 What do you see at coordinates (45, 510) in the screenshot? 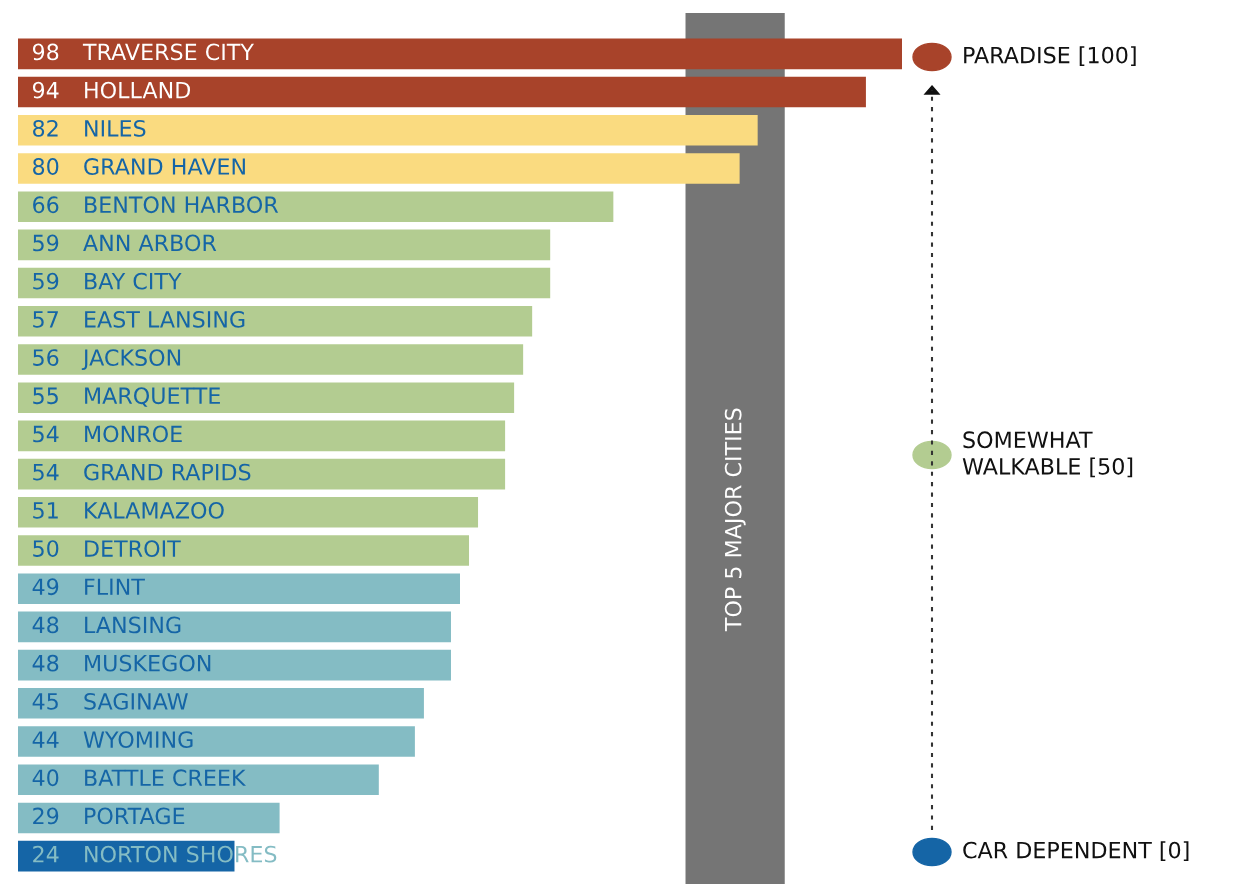
I see `data-label: 51` at bounding box center [45, 510].